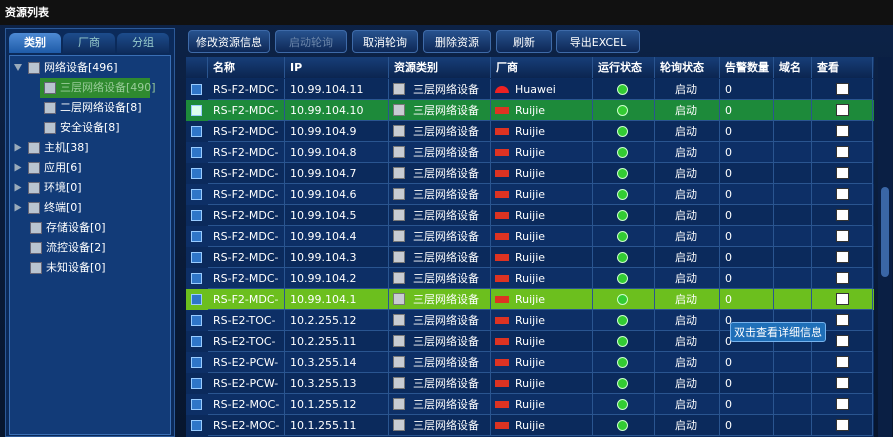 The height and width of the screenshot is (437, 893). Describe the element at coordinates (76, 267) in the screenshot. I see `tree-item: 未知设备[0]` at that location.